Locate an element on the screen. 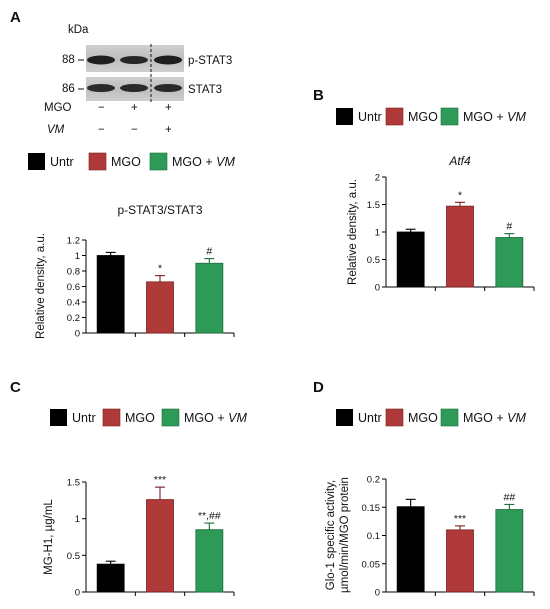  y-axis-label-line-2: µmol/min/MGO protein is located at coordinates (345, 535).